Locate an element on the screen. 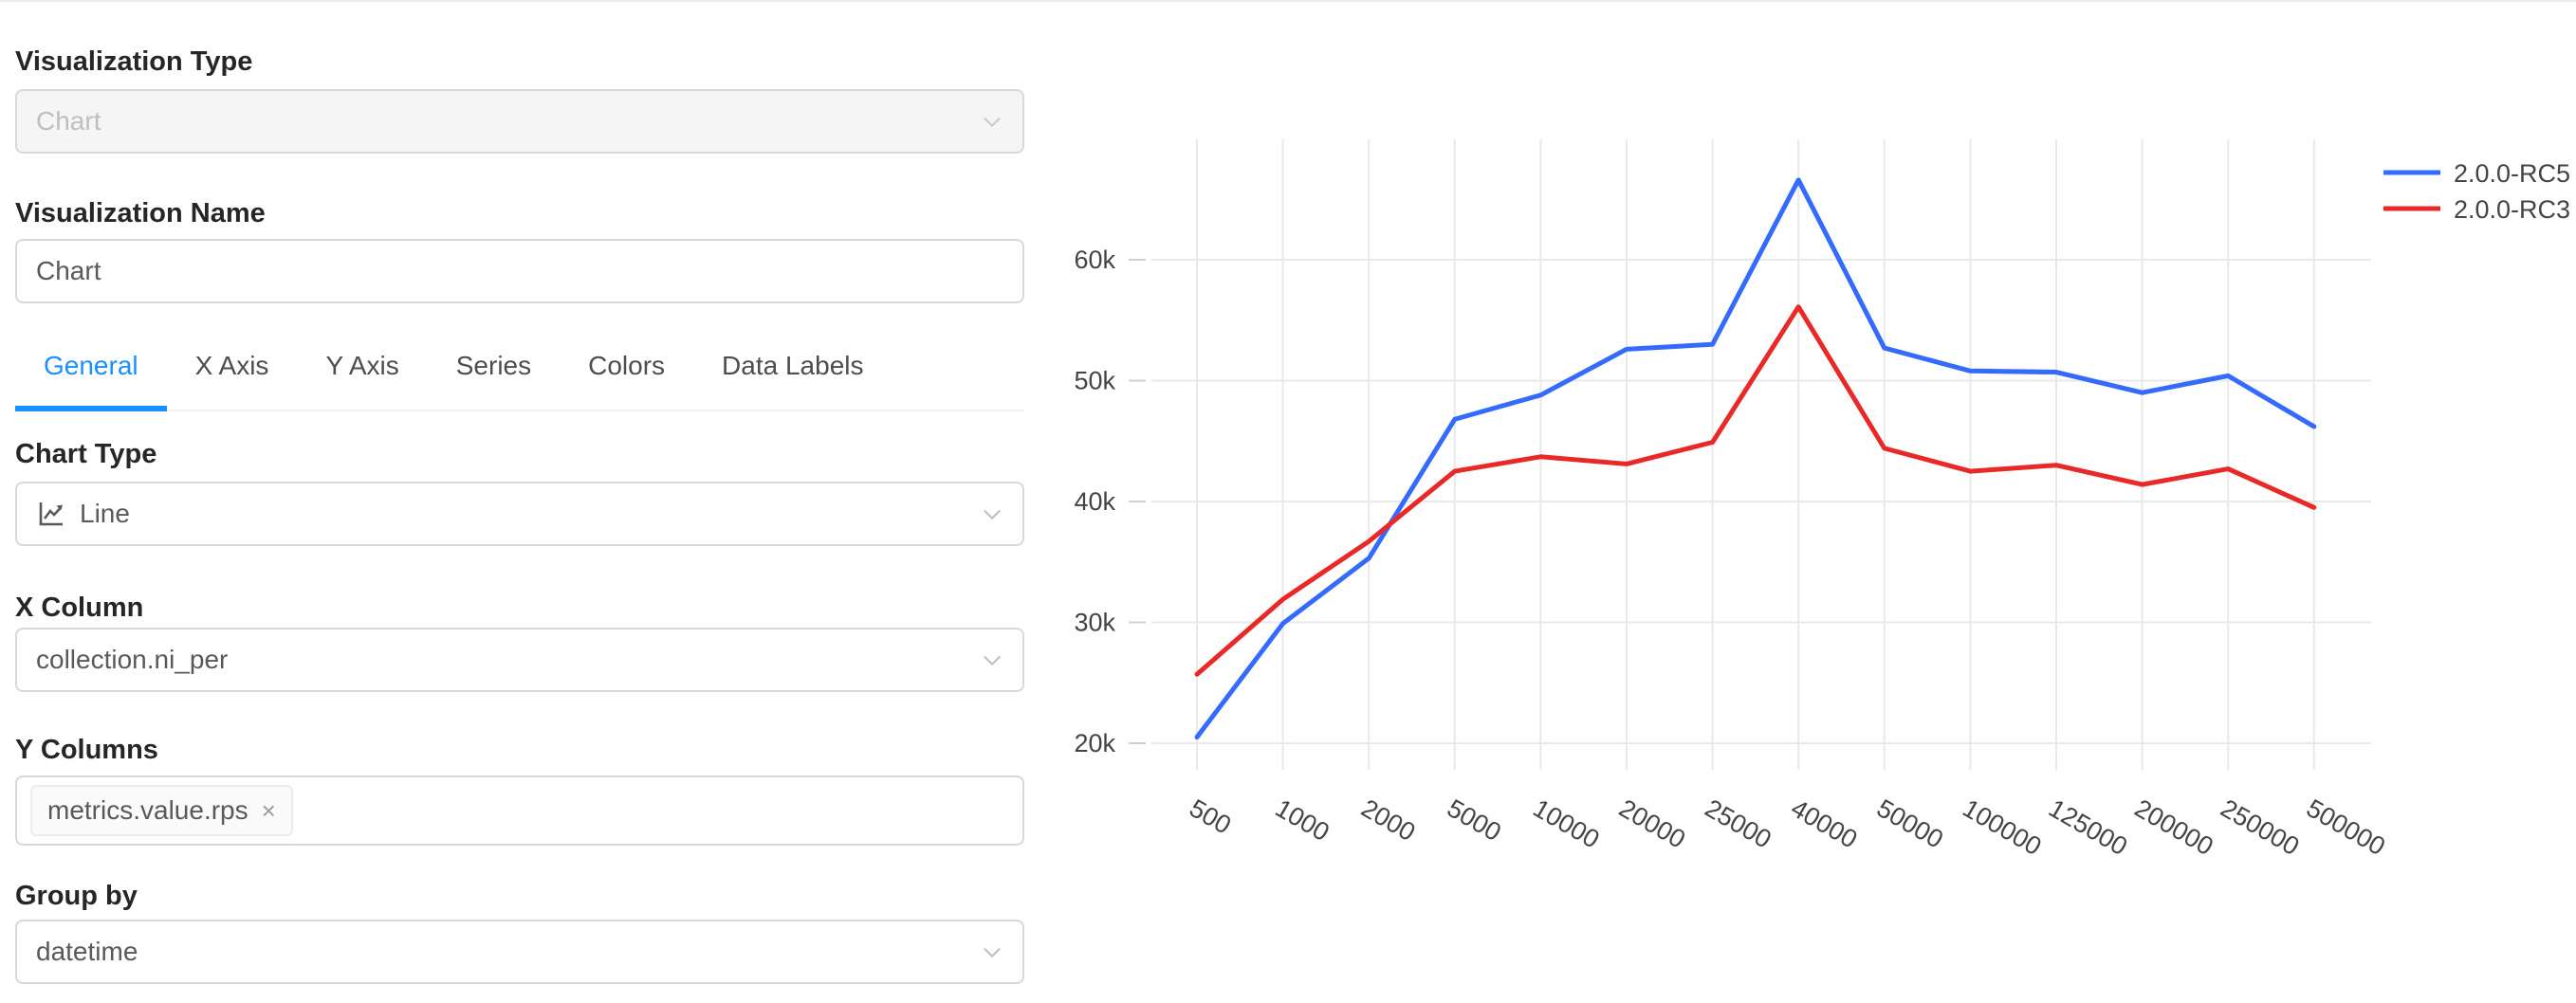  visualization-type-select: Chart is located at coordinates (519, 121).